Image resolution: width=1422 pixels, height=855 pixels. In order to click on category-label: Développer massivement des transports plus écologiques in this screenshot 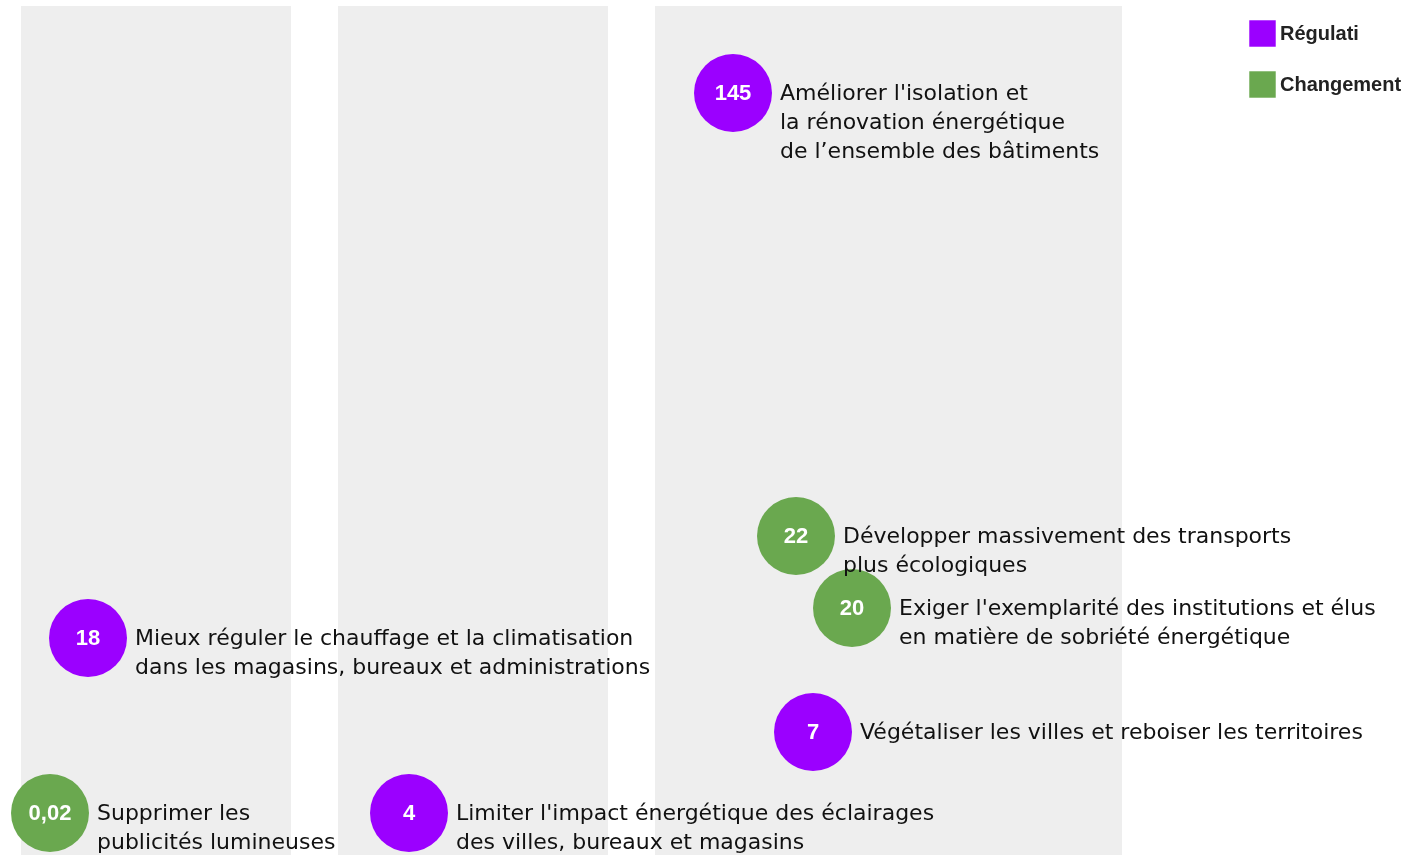, I will do `click(1067, 550)`.